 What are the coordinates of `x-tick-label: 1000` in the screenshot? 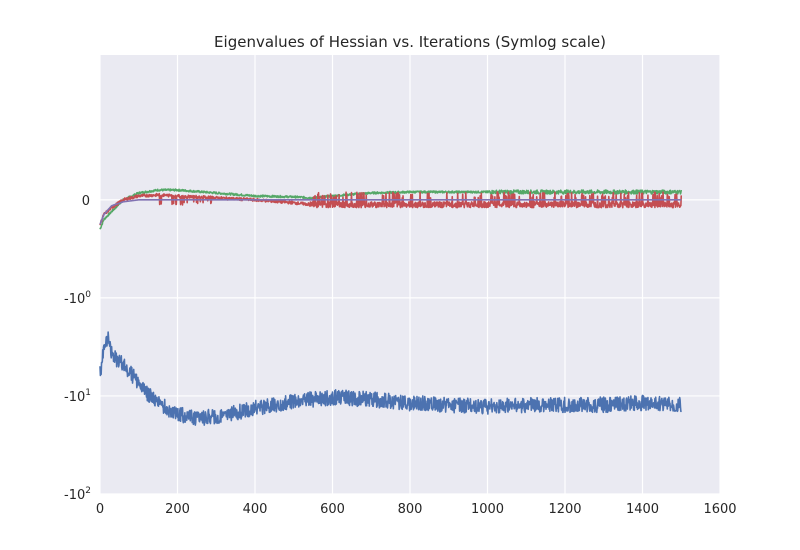 It's located at (487, 509).